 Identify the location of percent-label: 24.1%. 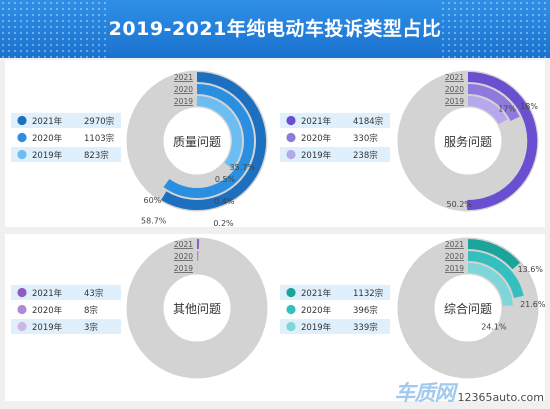
(494, 327).